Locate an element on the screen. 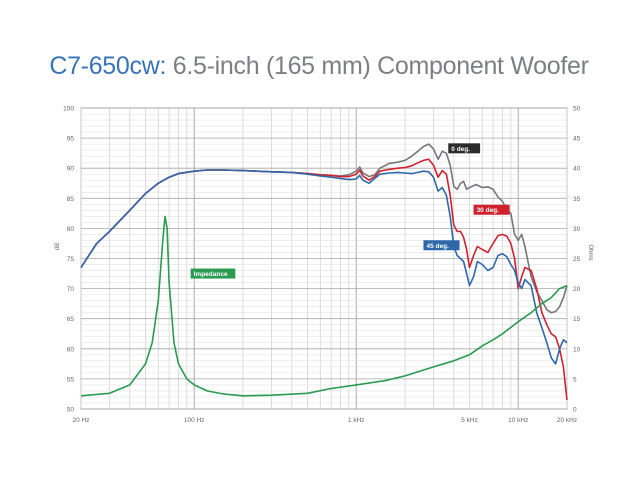 The height and width of the screenshot is (478, 638). series-label-30-deg: 30 deg. is located at coordinates (491, 209).